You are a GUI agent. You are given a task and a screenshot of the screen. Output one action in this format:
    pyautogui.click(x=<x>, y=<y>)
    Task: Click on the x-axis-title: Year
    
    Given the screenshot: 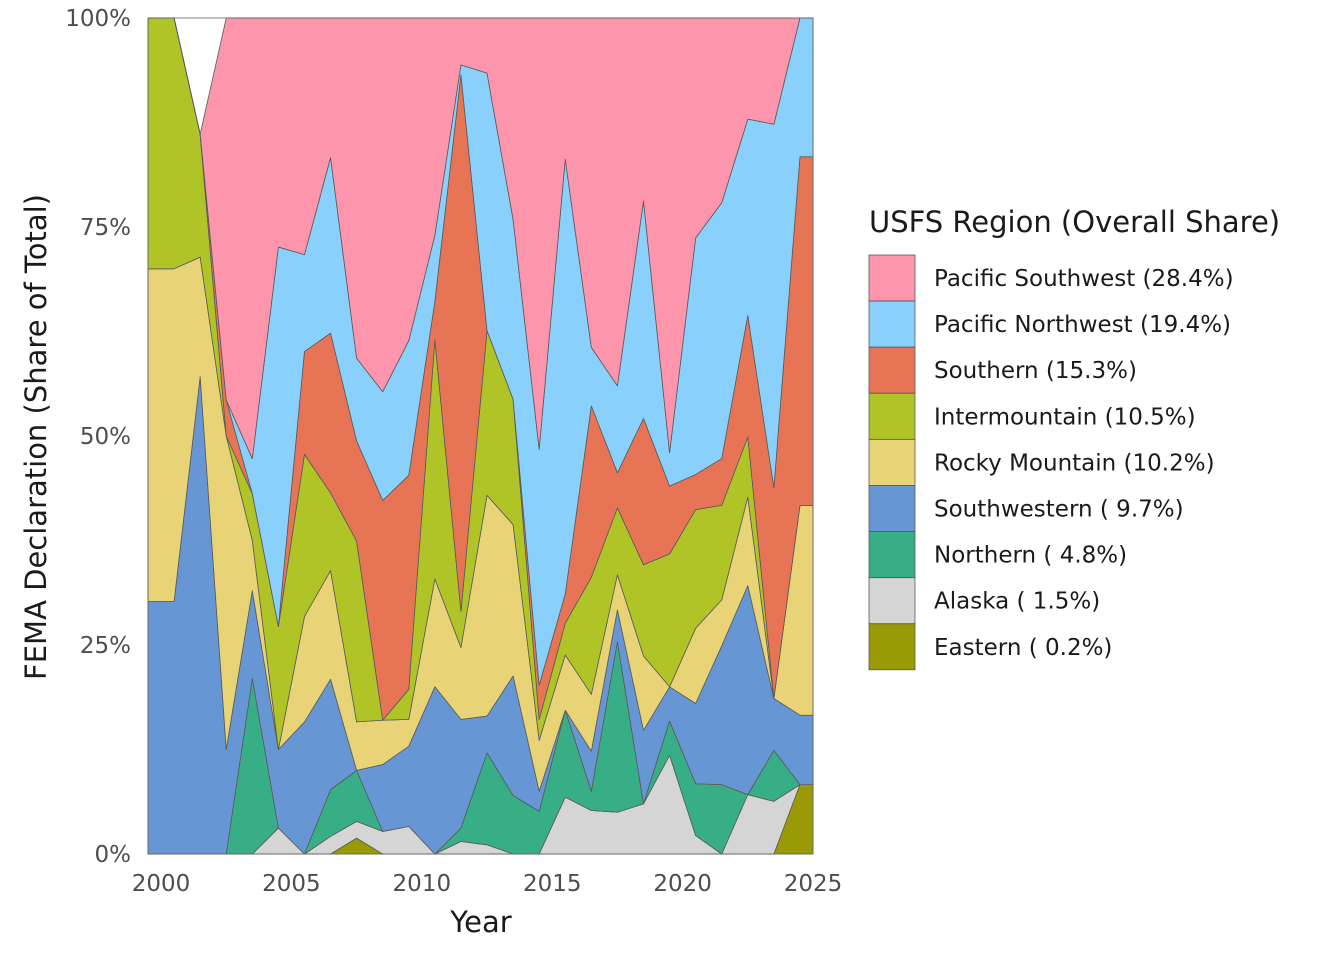 What is the action you would take?
    pyautogui.click(x=480, y=922)
    